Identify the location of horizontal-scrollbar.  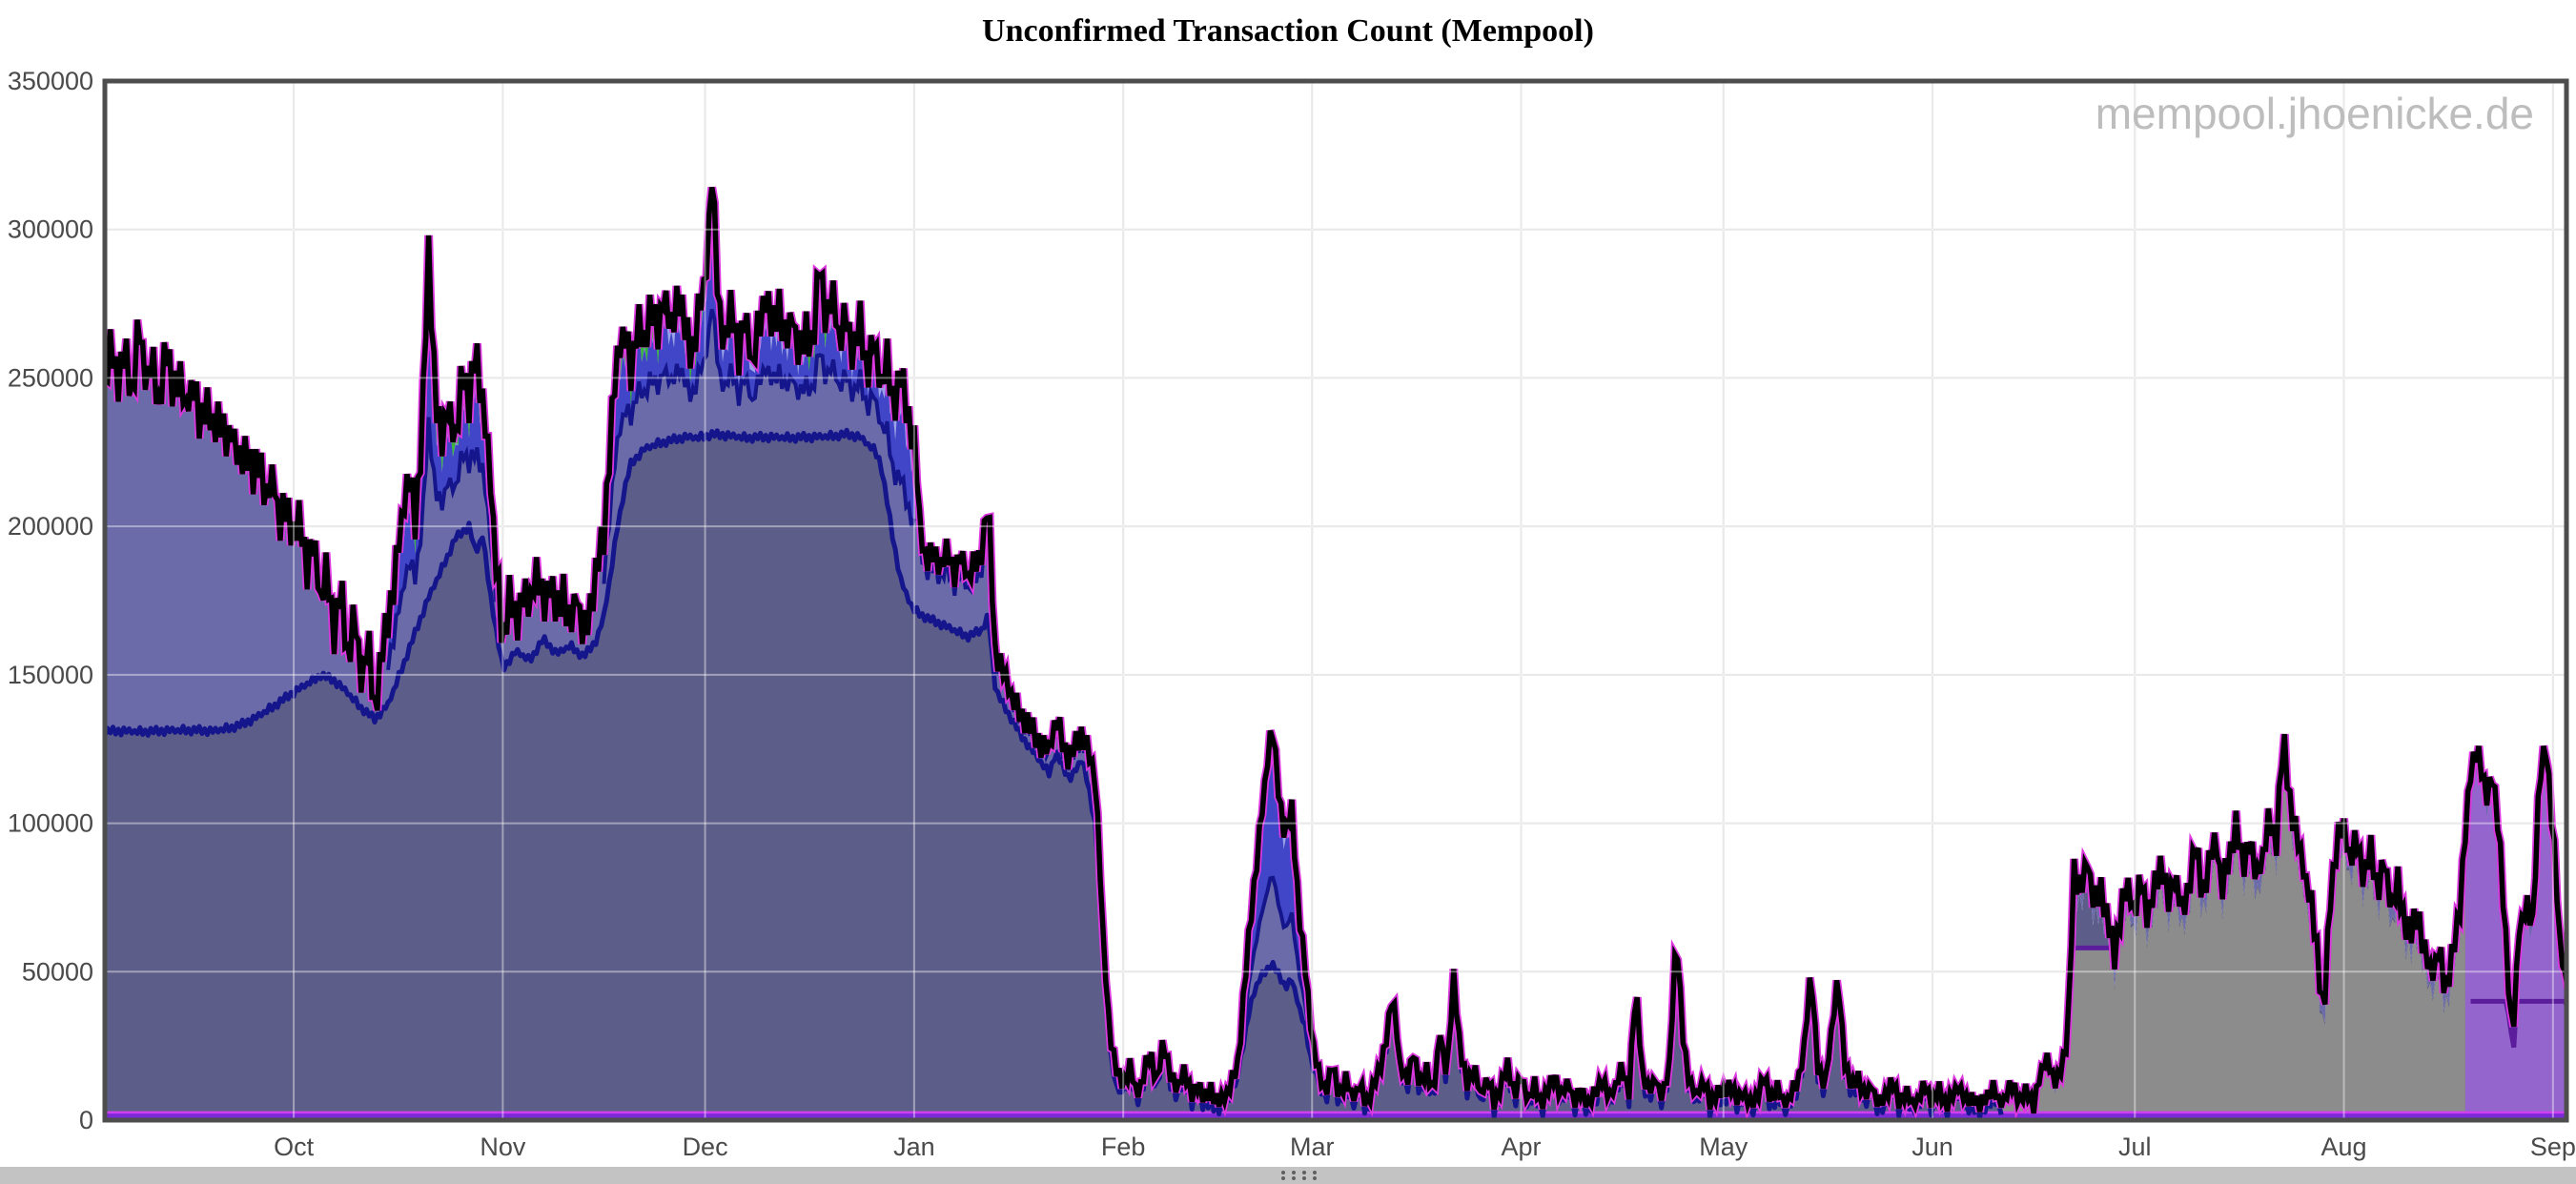
(1288, 1175).